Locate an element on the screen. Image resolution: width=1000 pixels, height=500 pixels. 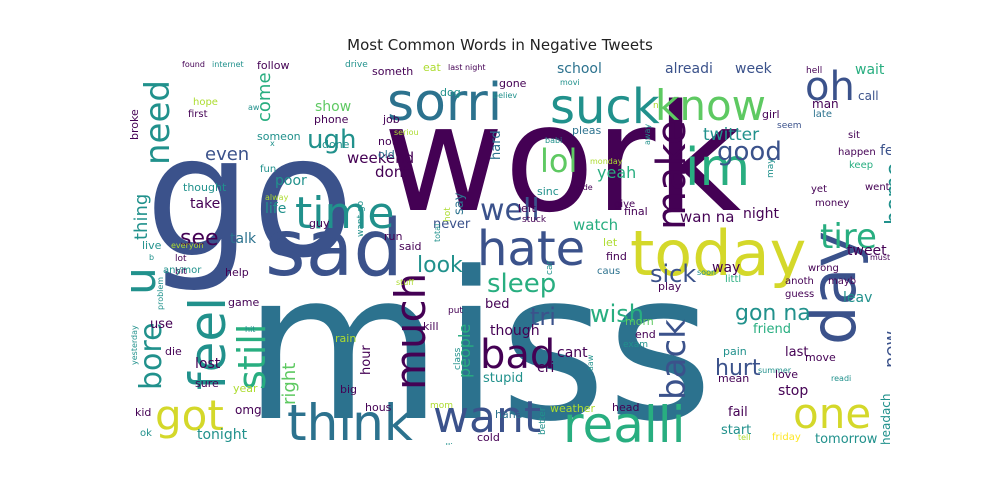
cloud-word: know is located at coordinates (710, 105).